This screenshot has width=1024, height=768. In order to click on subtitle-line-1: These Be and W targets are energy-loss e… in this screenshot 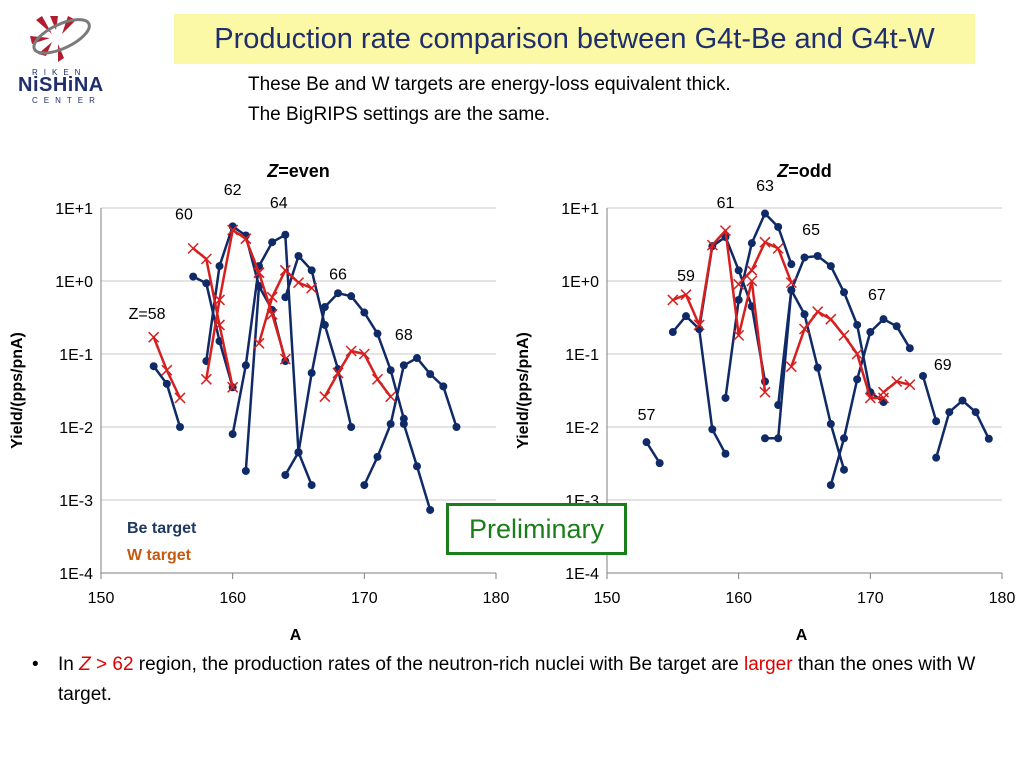, I will do `click(489, 84)`.